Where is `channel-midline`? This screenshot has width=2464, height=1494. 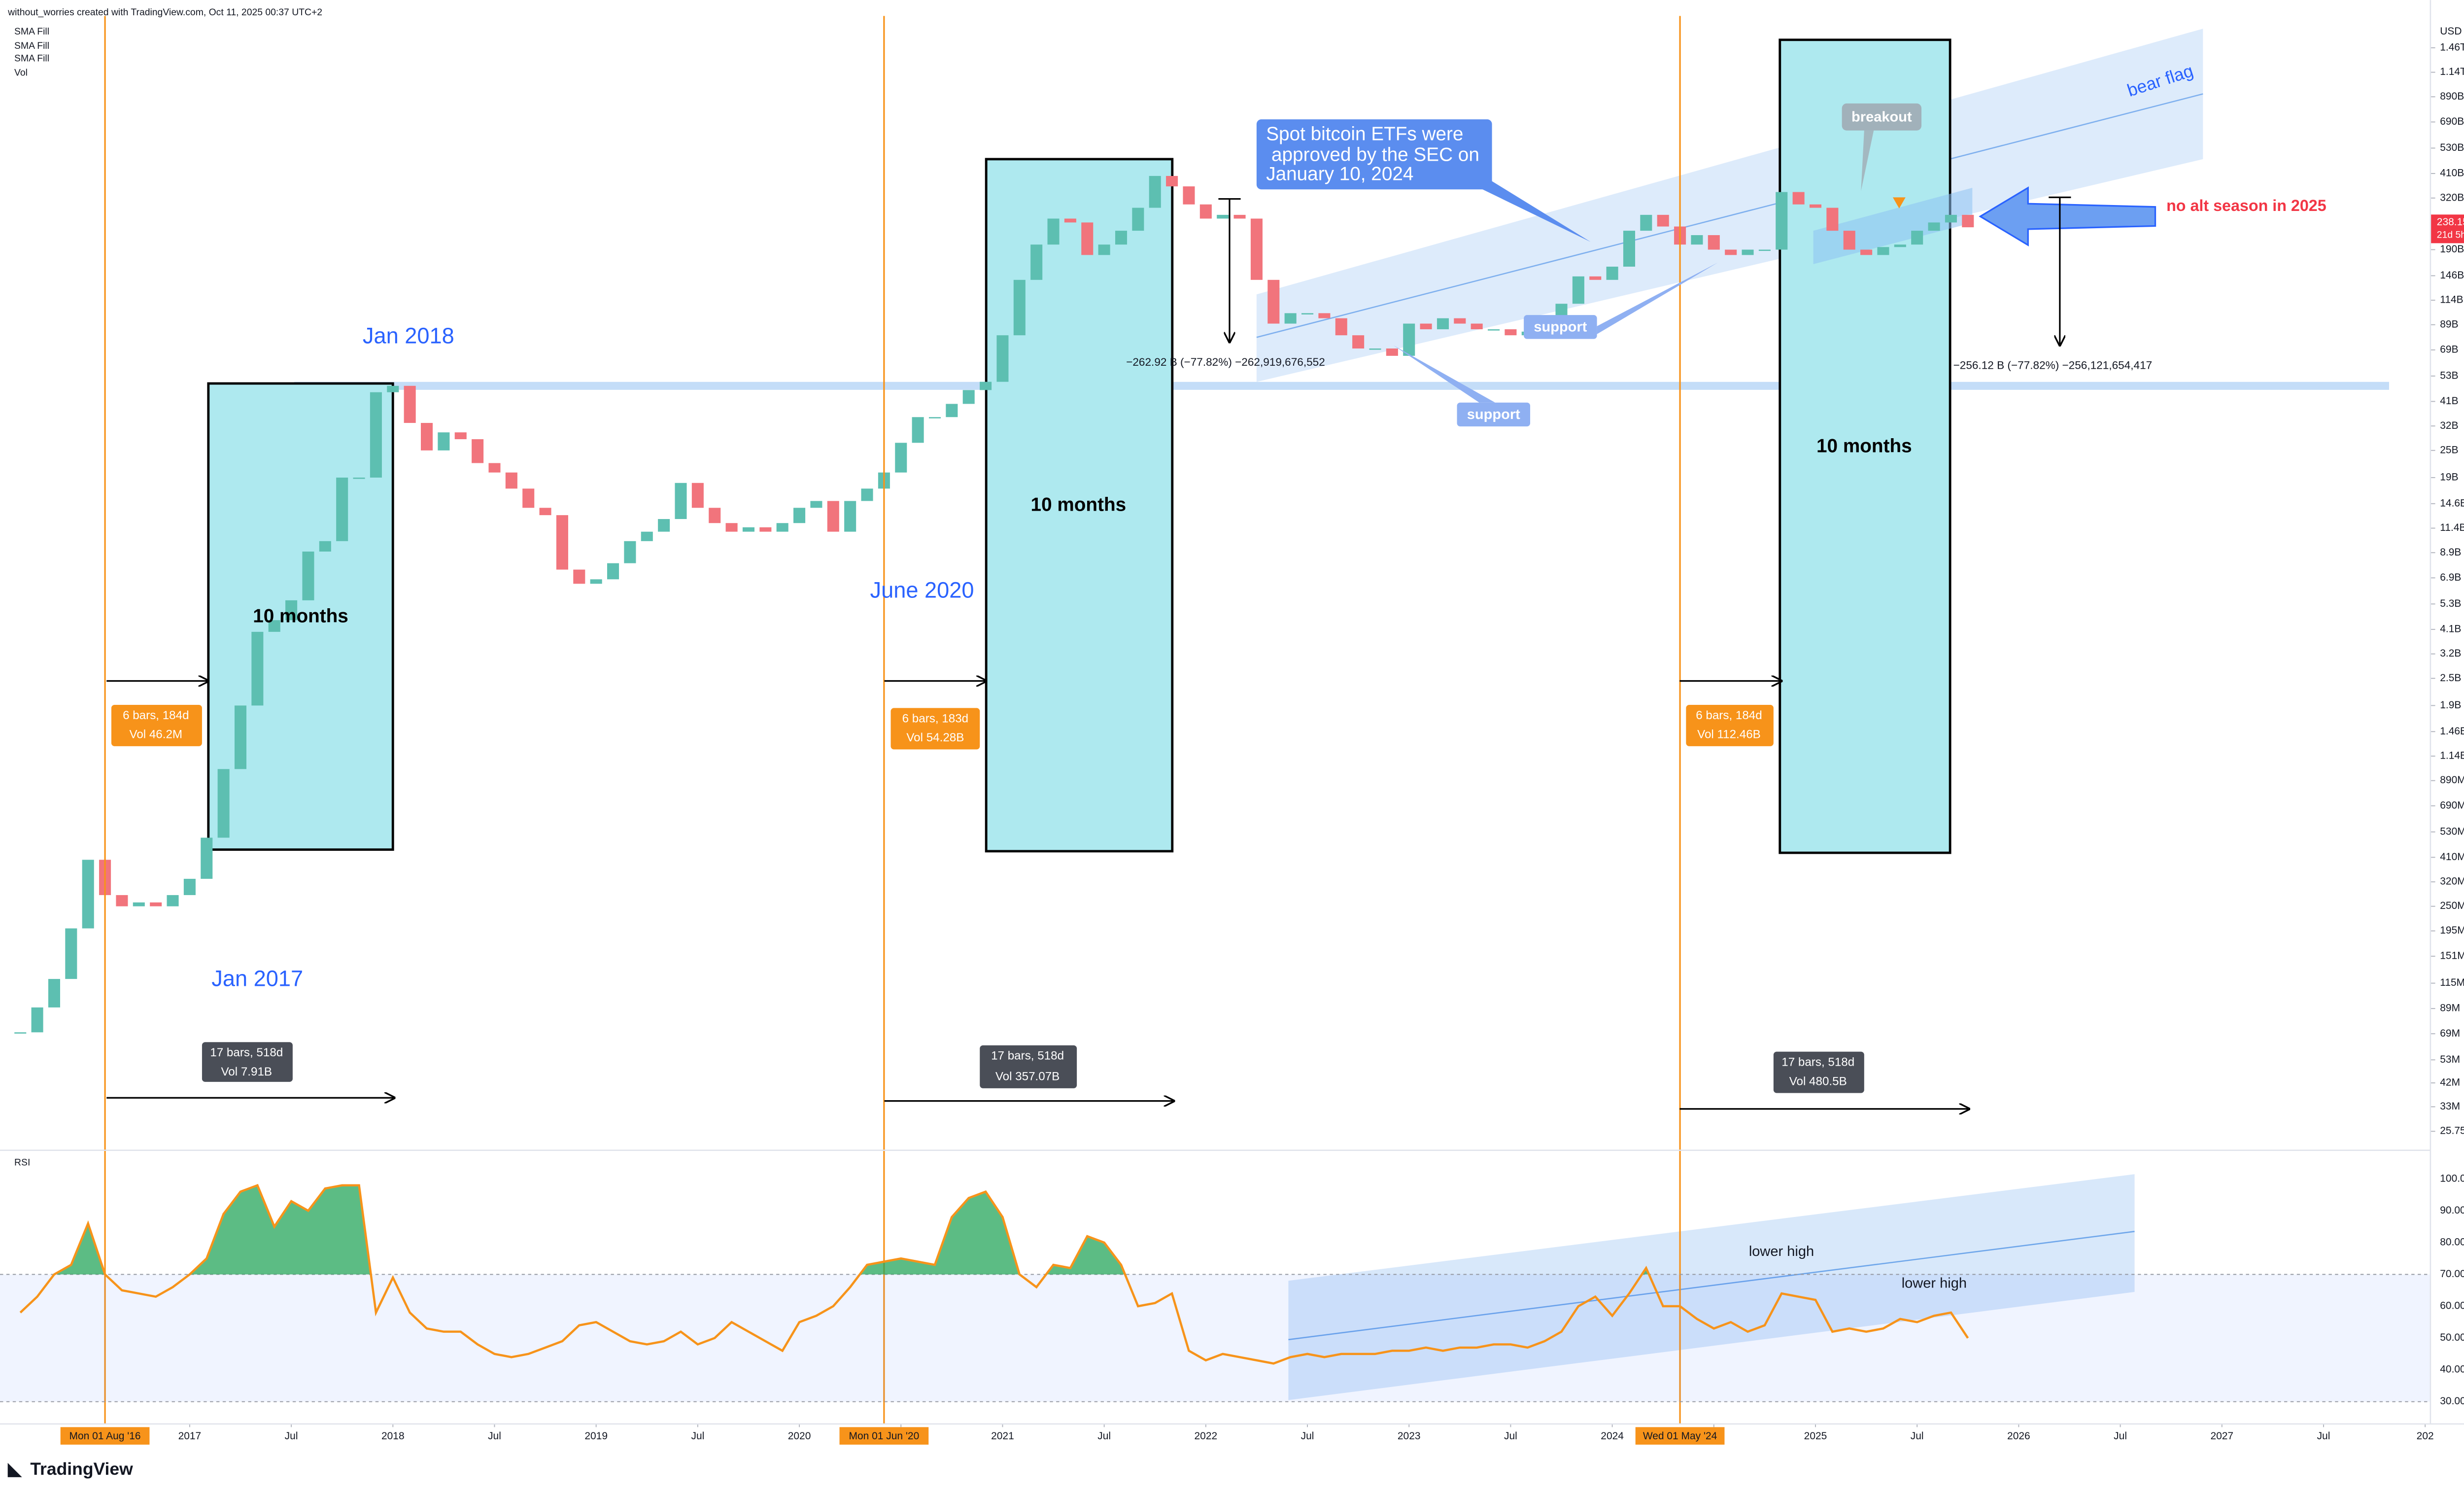 channel-midline is located at coordinates (1729, 215).